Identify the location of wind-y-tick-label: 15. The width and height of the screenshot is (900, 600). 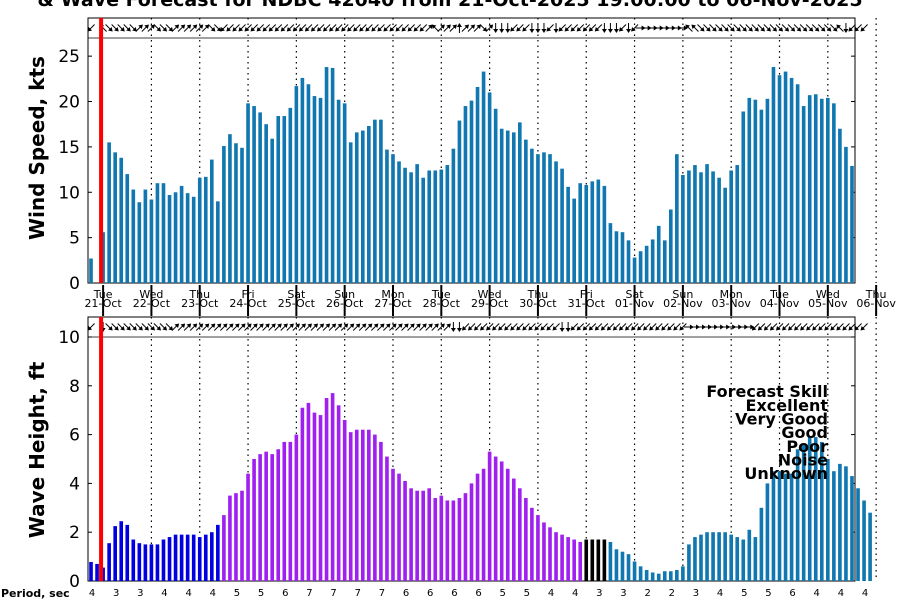
(69, 148).